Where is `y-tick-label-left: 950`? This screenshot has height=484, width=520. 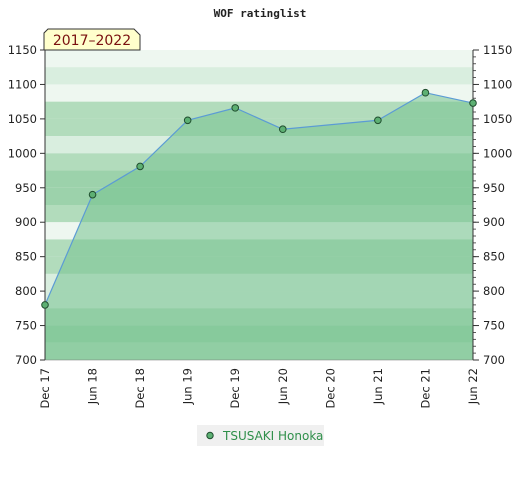
y-tick-label-left: 950 is located at coordinates (26, 188).